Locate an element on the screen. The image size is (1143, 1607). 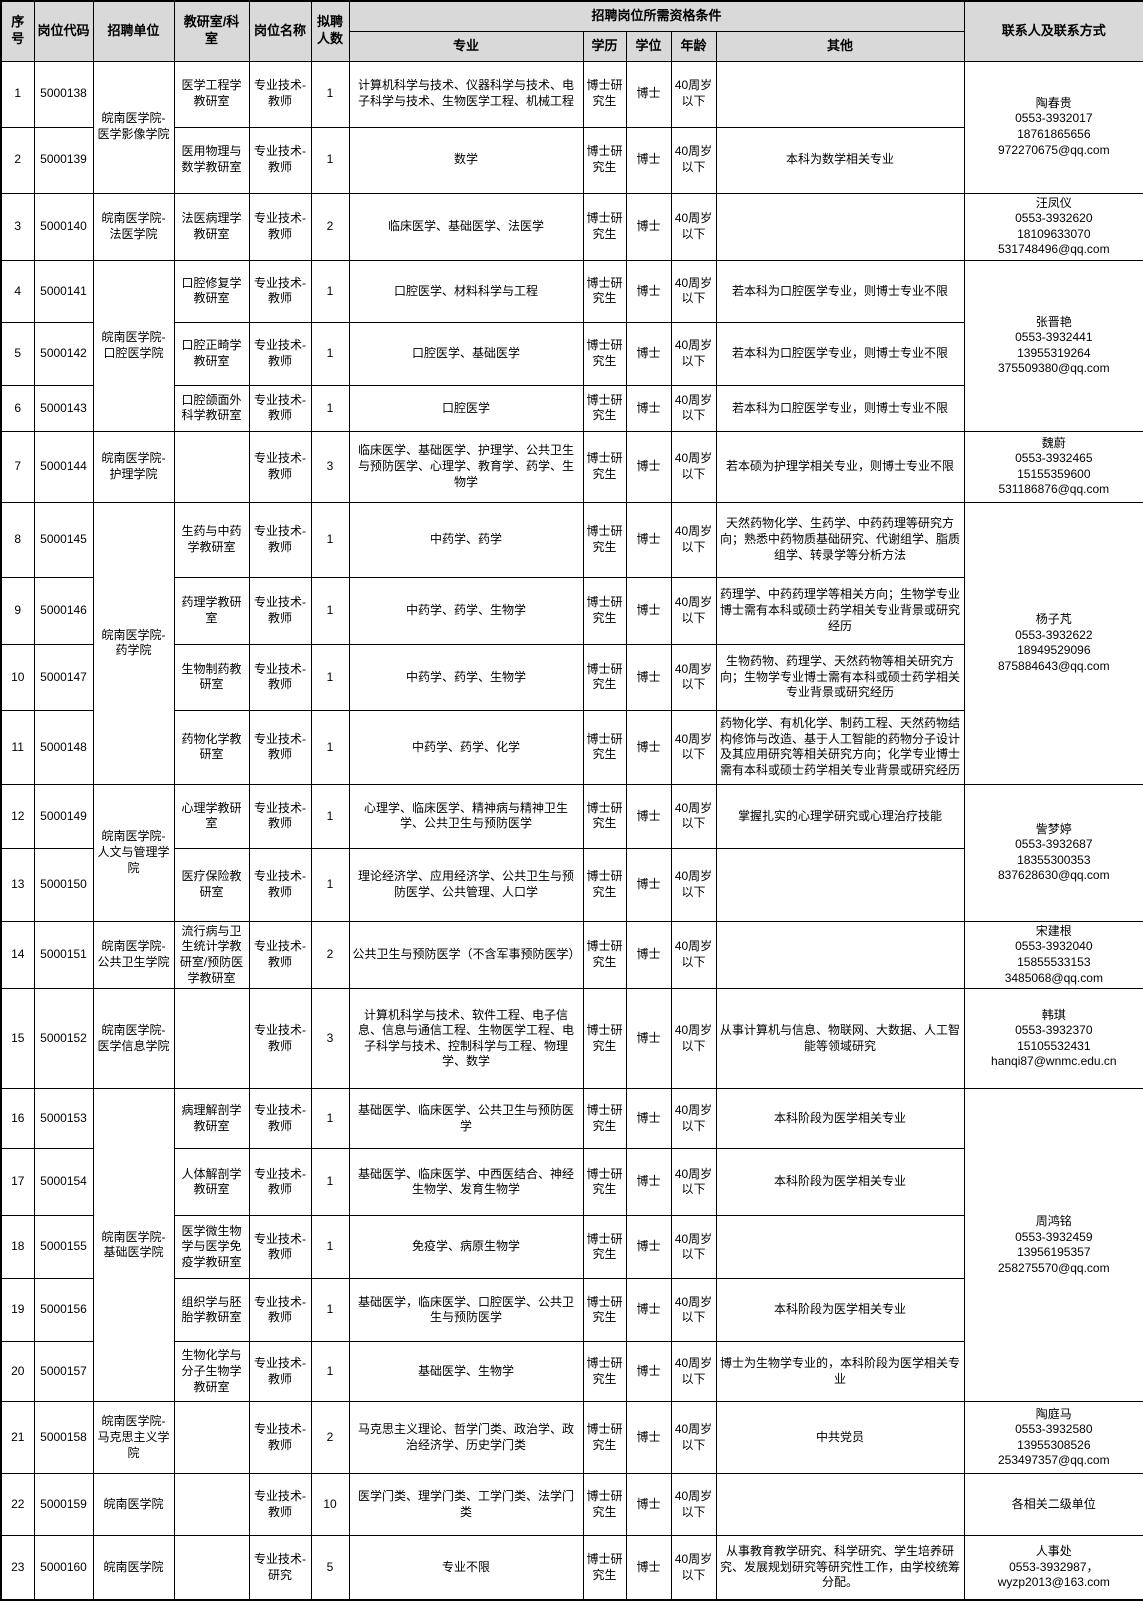
cell-major: 数学 is located at coordinates (466, 160).